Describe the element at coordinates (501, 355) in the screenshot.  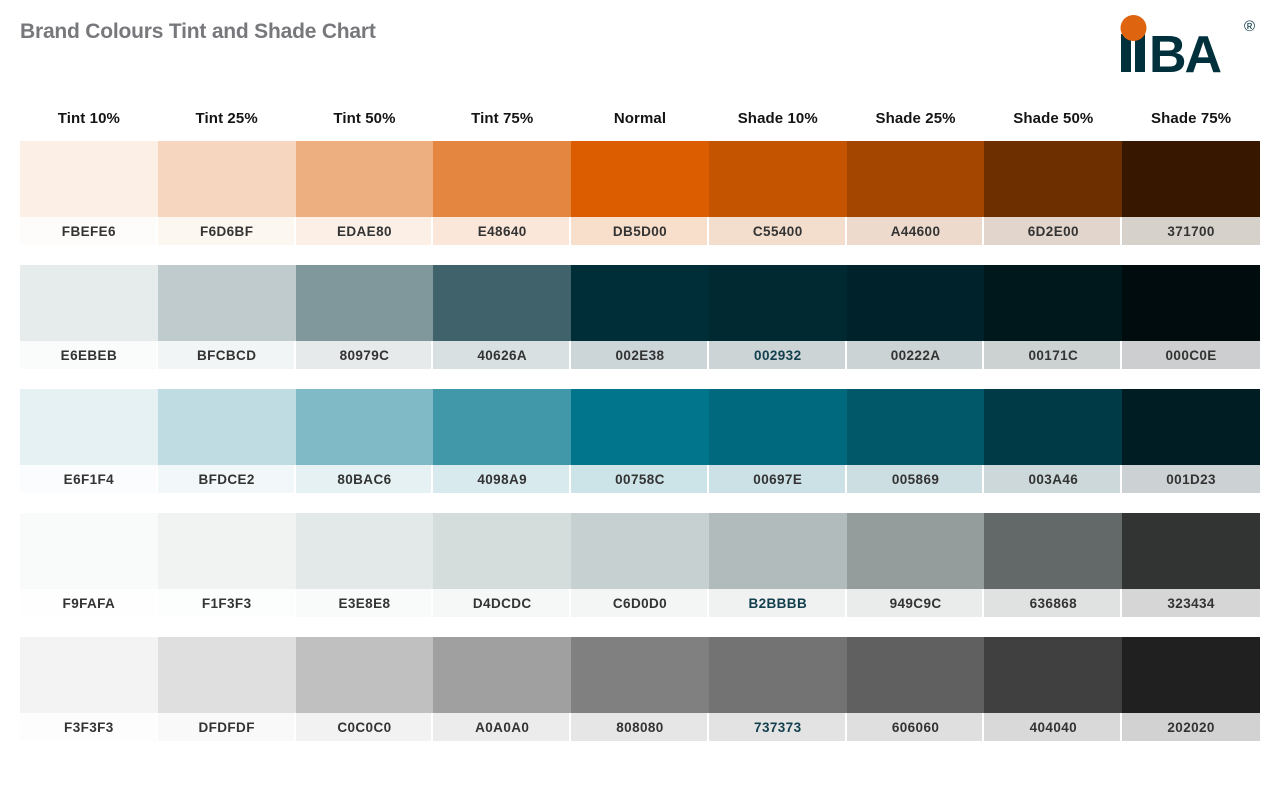
I see `hex-label: 40626A` at that location.